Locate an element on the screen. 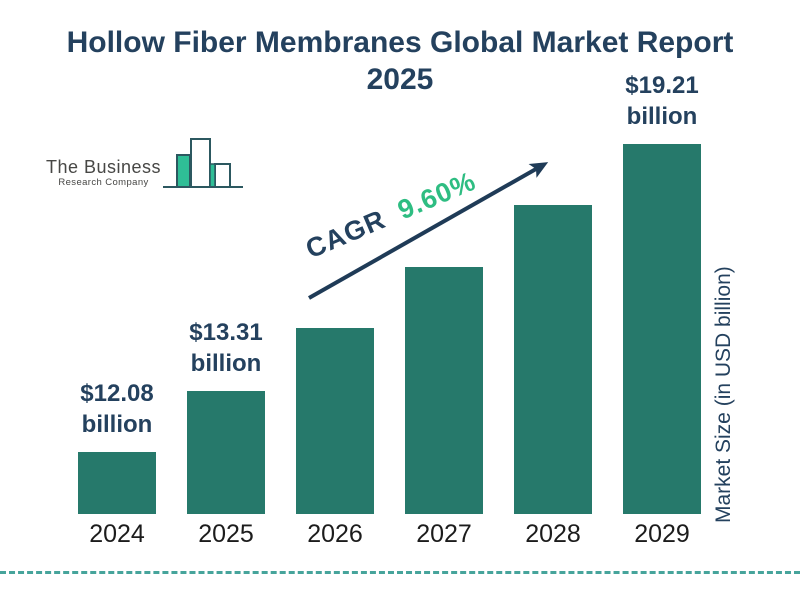 The image size is (800, 600). bar-2029 is located at coordinates (662, 329).